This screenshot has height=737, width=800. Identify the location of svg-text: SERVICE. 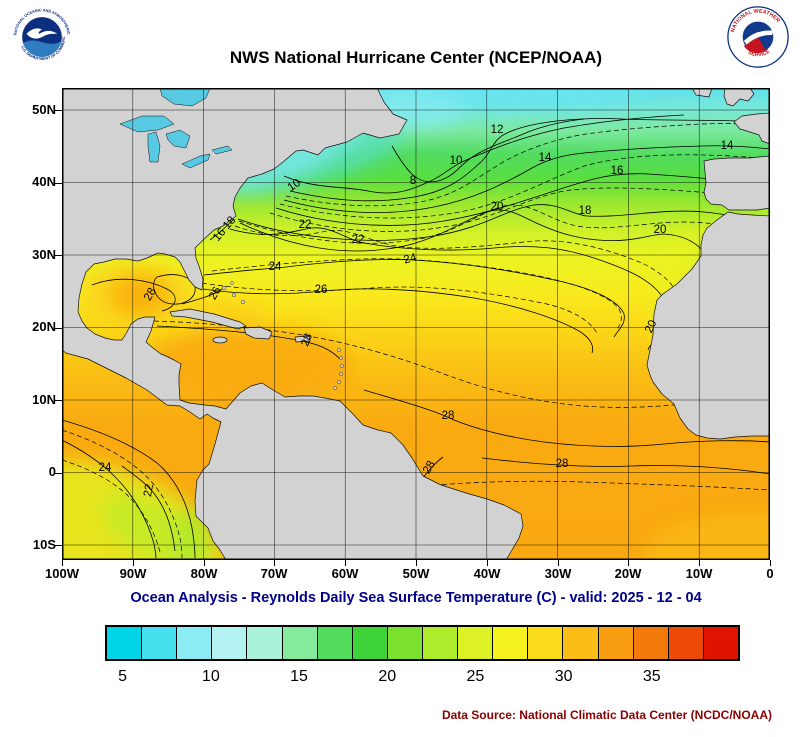
(759, 53).